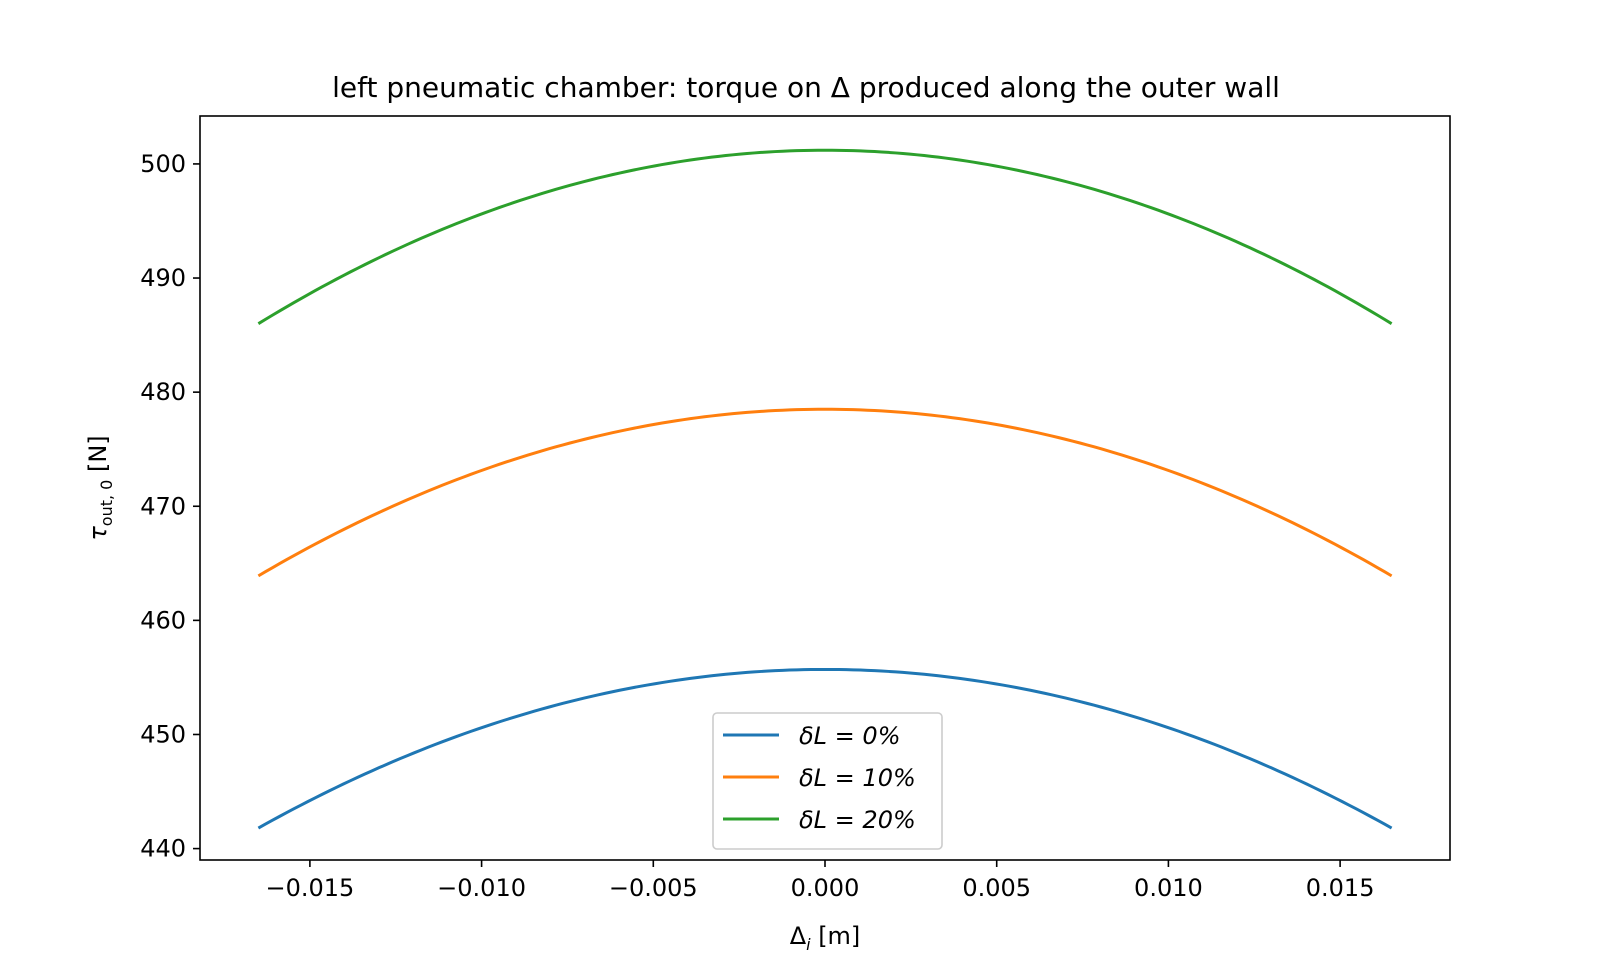 This screenshot has height=964, width=1600. What do you see at coordinates (98, 533) in the screenshot?
I see `y-axis-label-main: τ` at bounding box center [98, 533].